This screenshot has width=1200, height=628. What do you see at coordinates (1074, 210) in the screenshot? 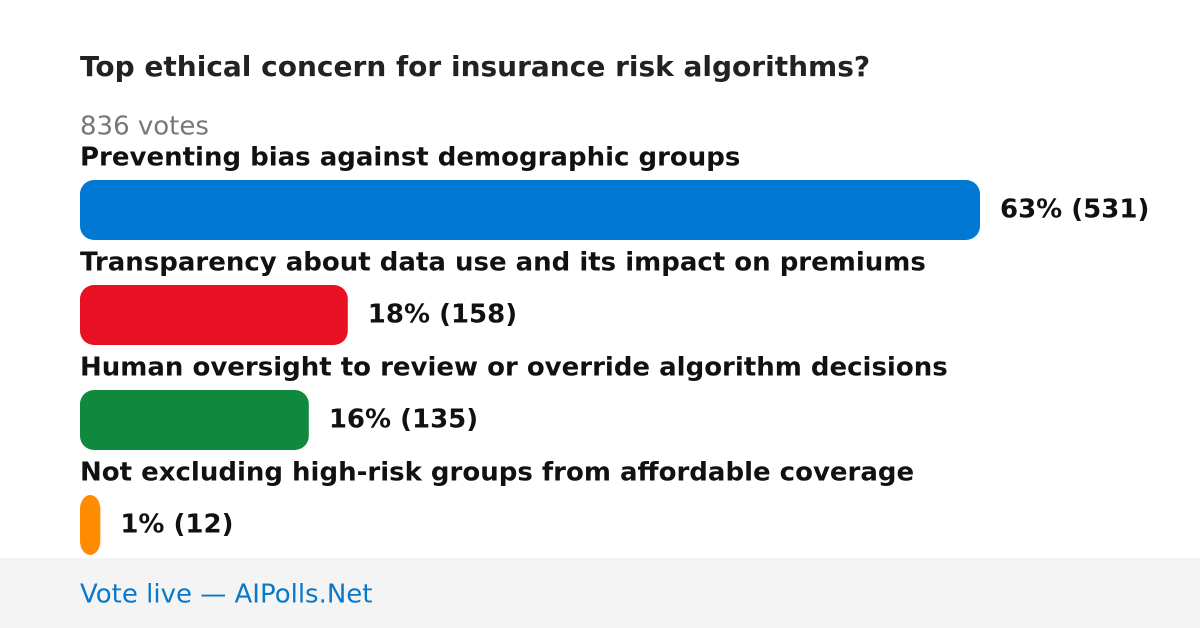
I see `value-label: 63% (531)` at bounding box center [1074, 210].